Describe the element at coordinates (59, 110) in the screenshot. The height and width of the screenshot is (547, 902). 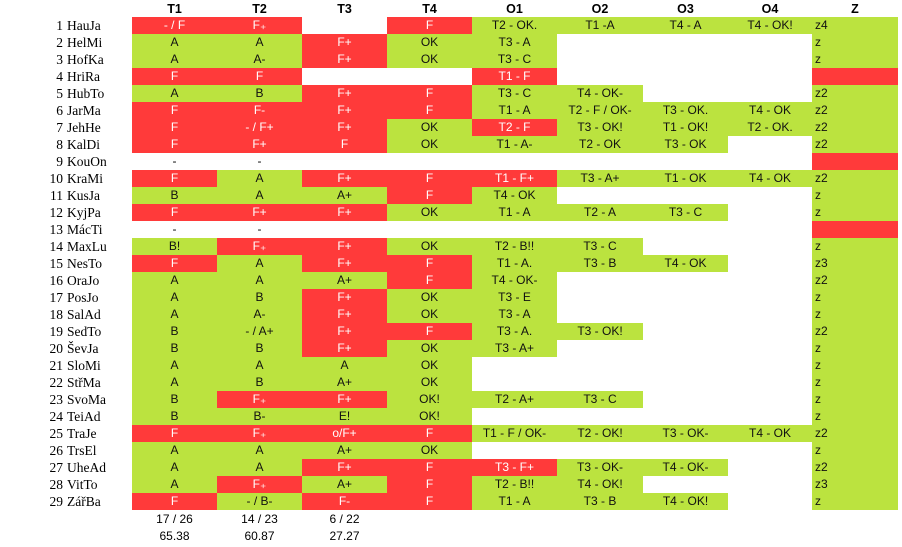
I see `row-number: 6` at that location.